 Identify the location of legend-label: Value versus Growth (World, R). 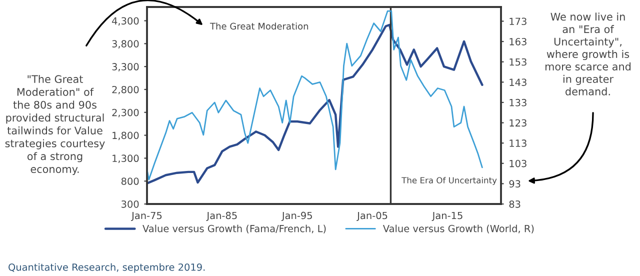
(458, 229).